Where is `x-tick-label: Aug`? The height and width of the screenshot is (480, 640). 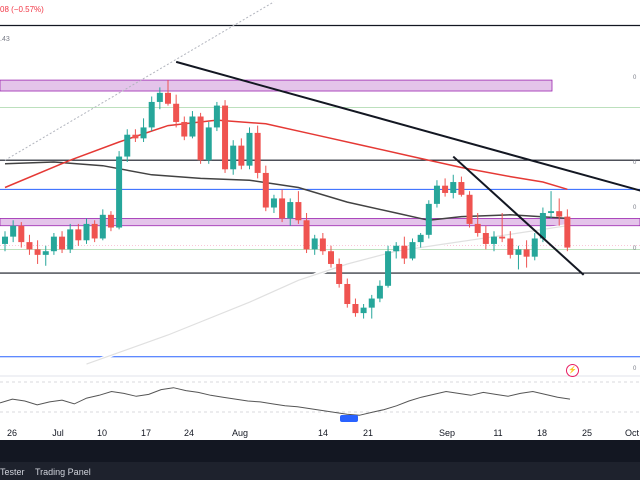
x-tick-label: Aug is located at coordinates (240, 433).